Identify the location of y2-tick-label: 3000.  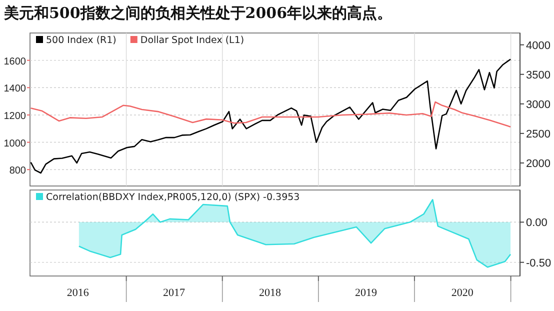
(538, 104).